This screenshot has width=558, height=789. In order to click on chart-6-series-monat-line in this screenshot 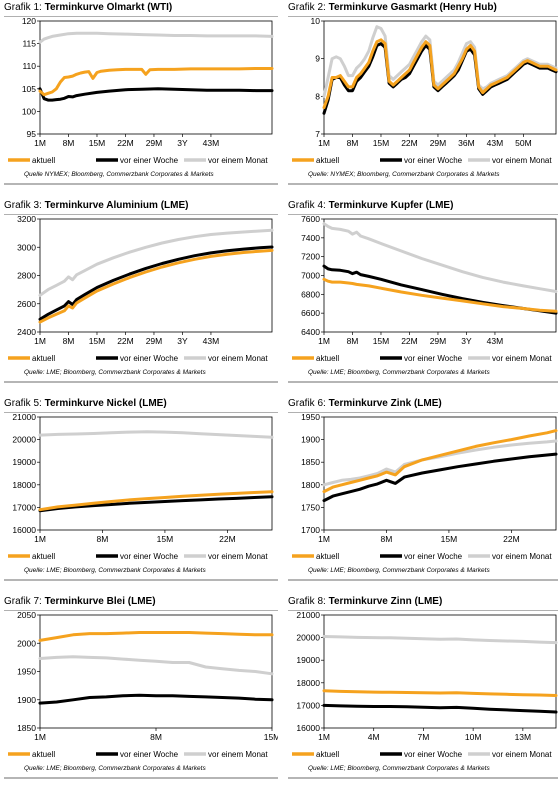, I will do `click(440, 463)`.